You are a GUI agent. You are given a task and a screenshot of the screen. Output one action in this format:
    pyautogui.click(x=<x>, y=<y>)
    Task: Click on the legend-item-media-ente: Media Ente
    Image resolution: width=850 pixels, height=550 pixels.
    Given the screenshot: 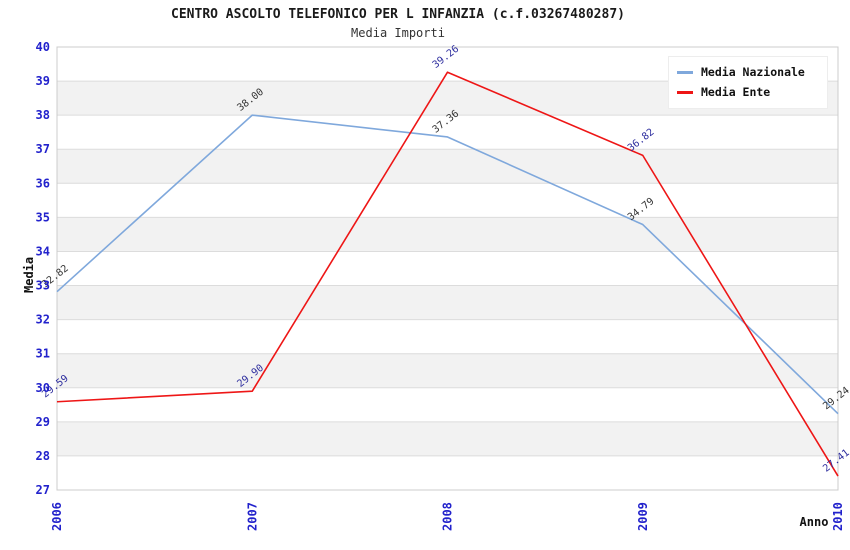 What is the action you would take?
    pyautogui.click(x=748, y=92)
    